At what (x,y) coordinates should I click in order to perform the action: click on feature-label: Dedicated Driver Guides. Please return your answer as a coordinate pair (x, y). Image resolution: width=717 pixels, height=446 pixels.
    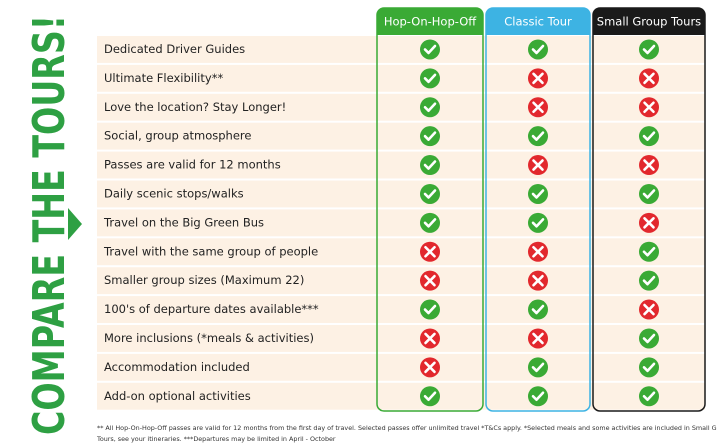
    Looking at the image, I should click on (174, 49).